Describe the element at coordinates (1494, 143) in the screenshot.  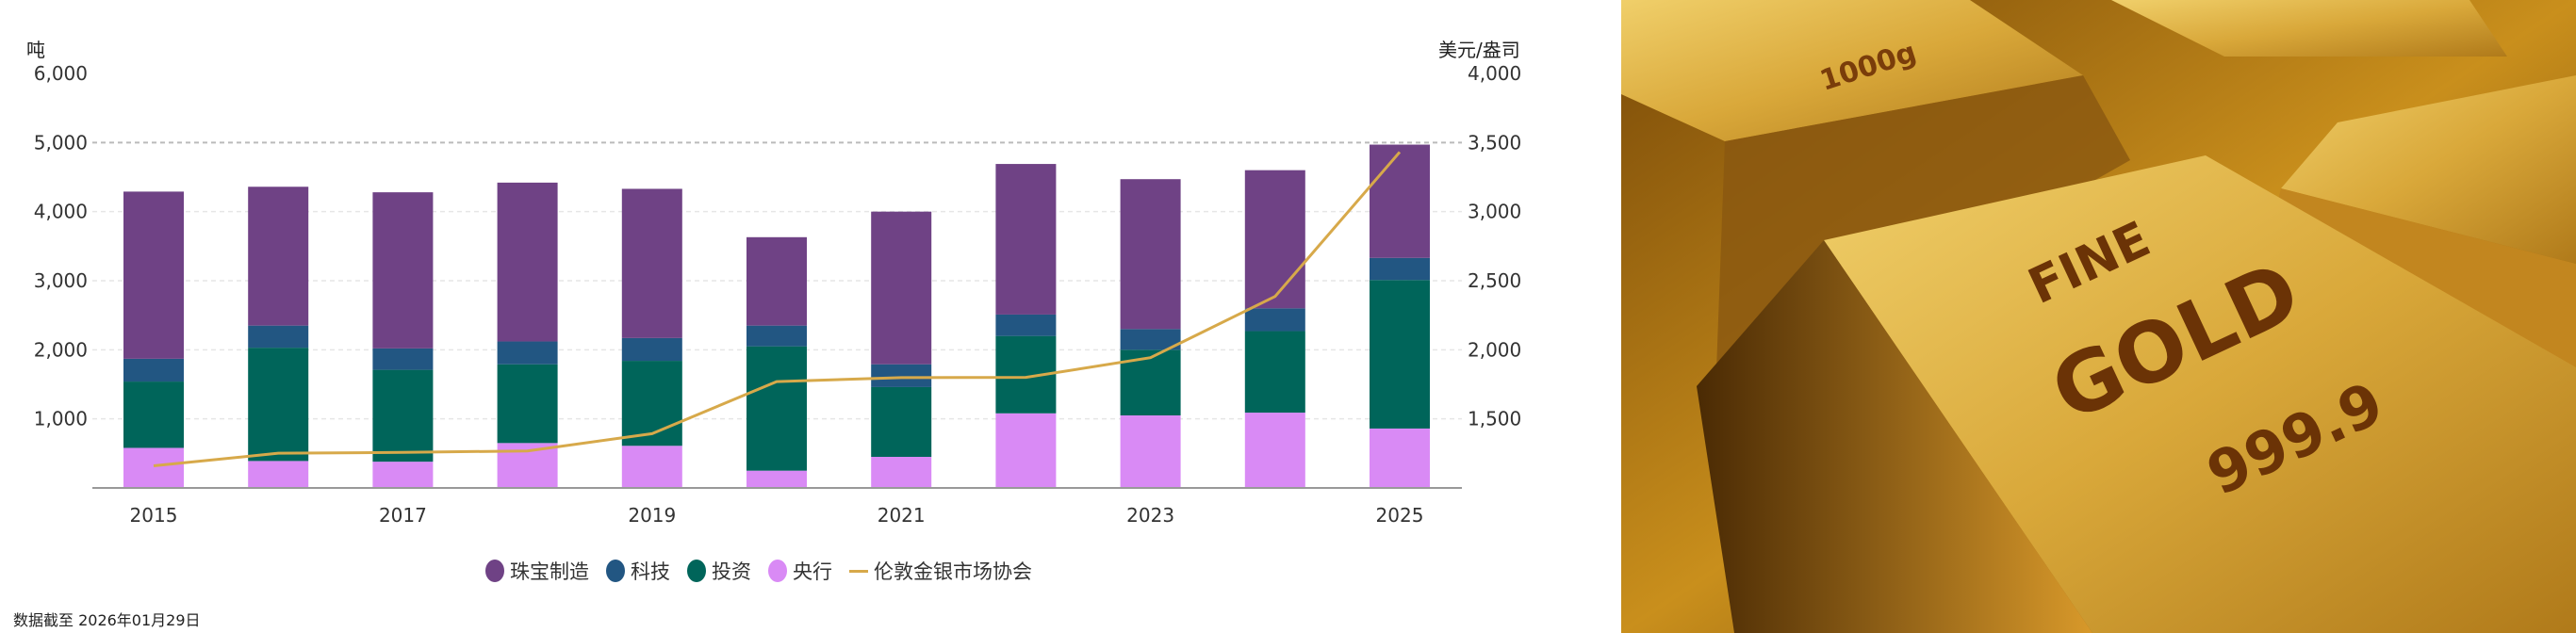
I see `right-axis-tick: 3,500` at that location.